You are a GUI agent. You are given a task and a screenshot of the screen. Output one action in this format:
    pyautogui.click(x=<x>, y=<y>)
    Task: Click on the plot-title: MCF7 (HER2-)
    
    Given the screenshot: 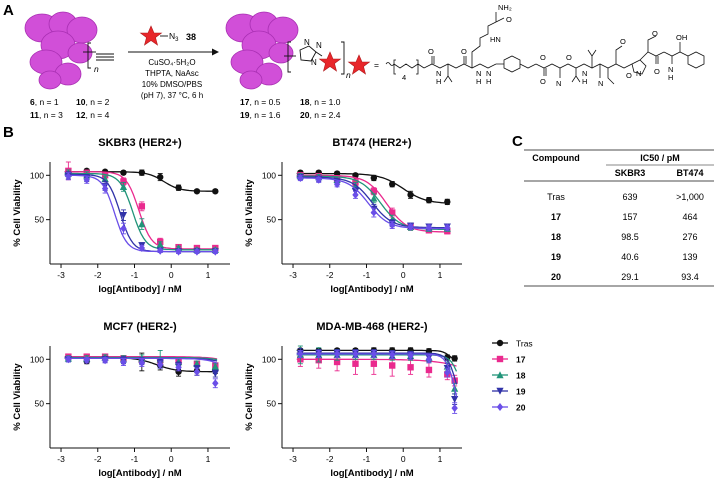 What is the action you would take?
    pyautogui.click(x=140, y=327)
    